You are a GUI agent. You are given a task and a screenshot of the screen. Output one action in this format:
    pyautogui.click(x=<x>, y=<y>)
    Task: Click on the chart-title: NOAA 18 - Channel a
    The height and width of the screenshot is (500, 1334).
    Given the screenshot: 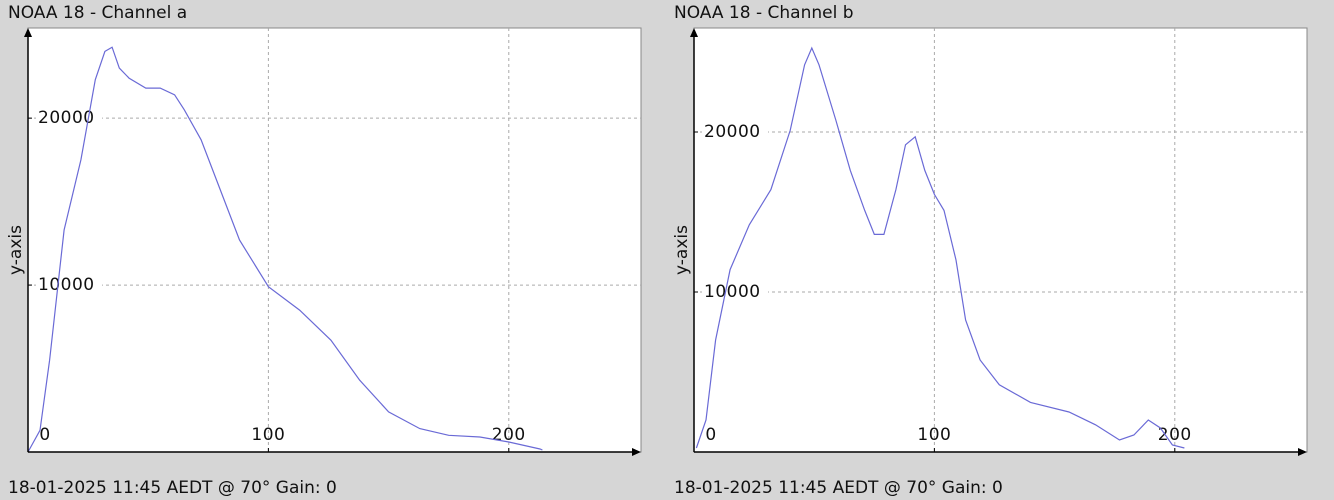 What is the action you would take?
    pyautogui.click(x=97, y=13)
    